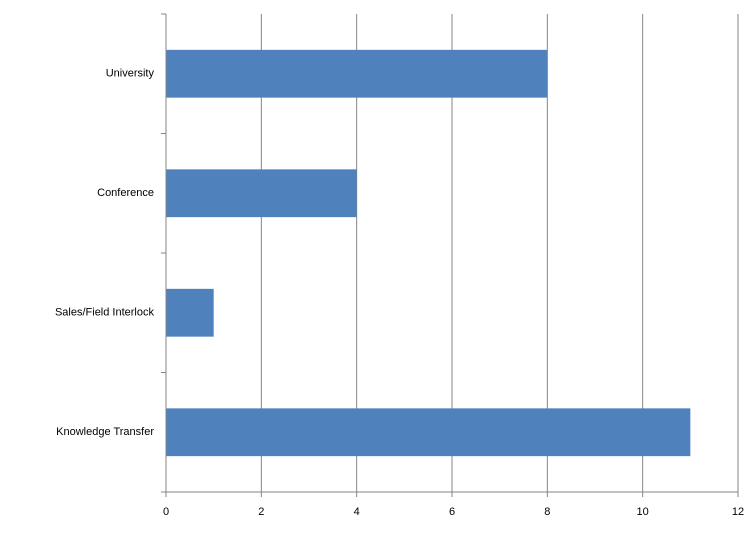 Image resolution: width=755 pixels, height=542 pixels. What do you see at coordinates (738, 512) in the screenshot?
I see `x-tick-label: 12` at bounding box center [738, 512].